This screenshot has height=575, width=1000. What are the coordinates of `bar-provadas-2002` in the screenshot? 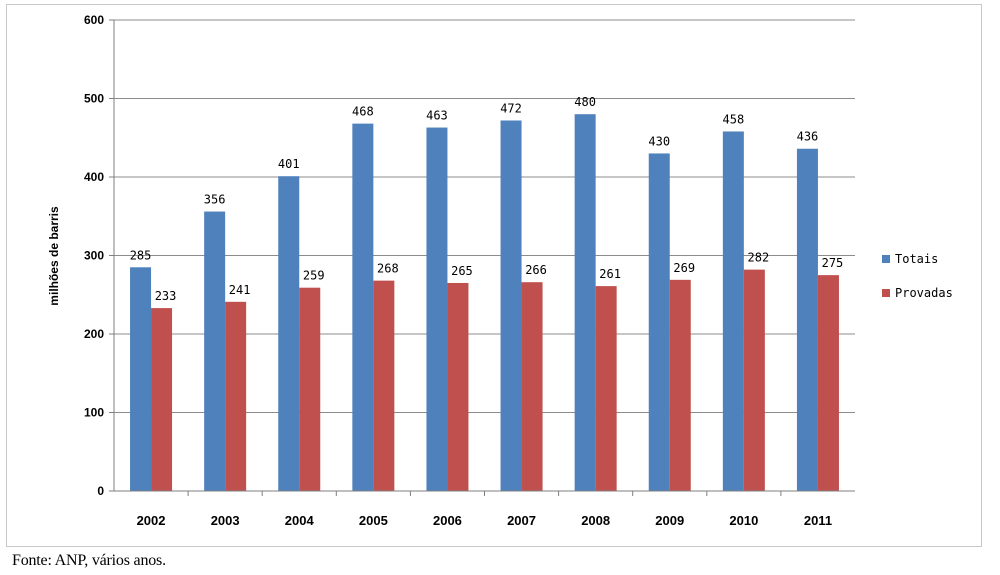 It's located at (162, 399).